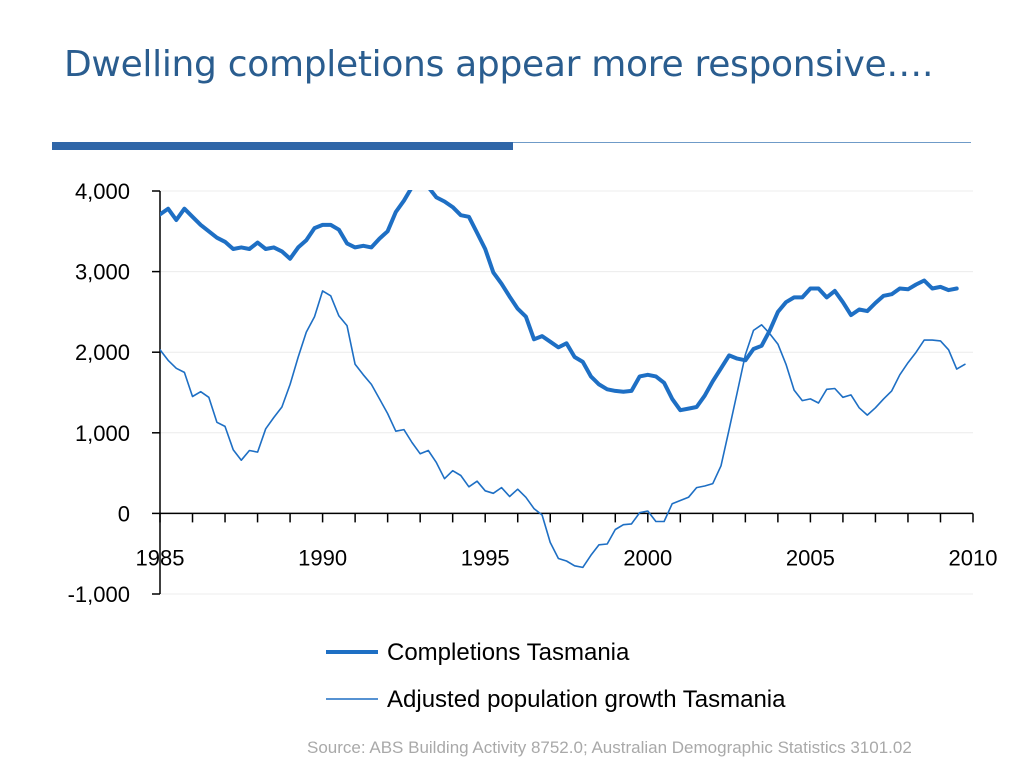 The width and height of the screenshot is (1024, 768). I want to click on y-tick-label: 1,000, so click(102, 433).